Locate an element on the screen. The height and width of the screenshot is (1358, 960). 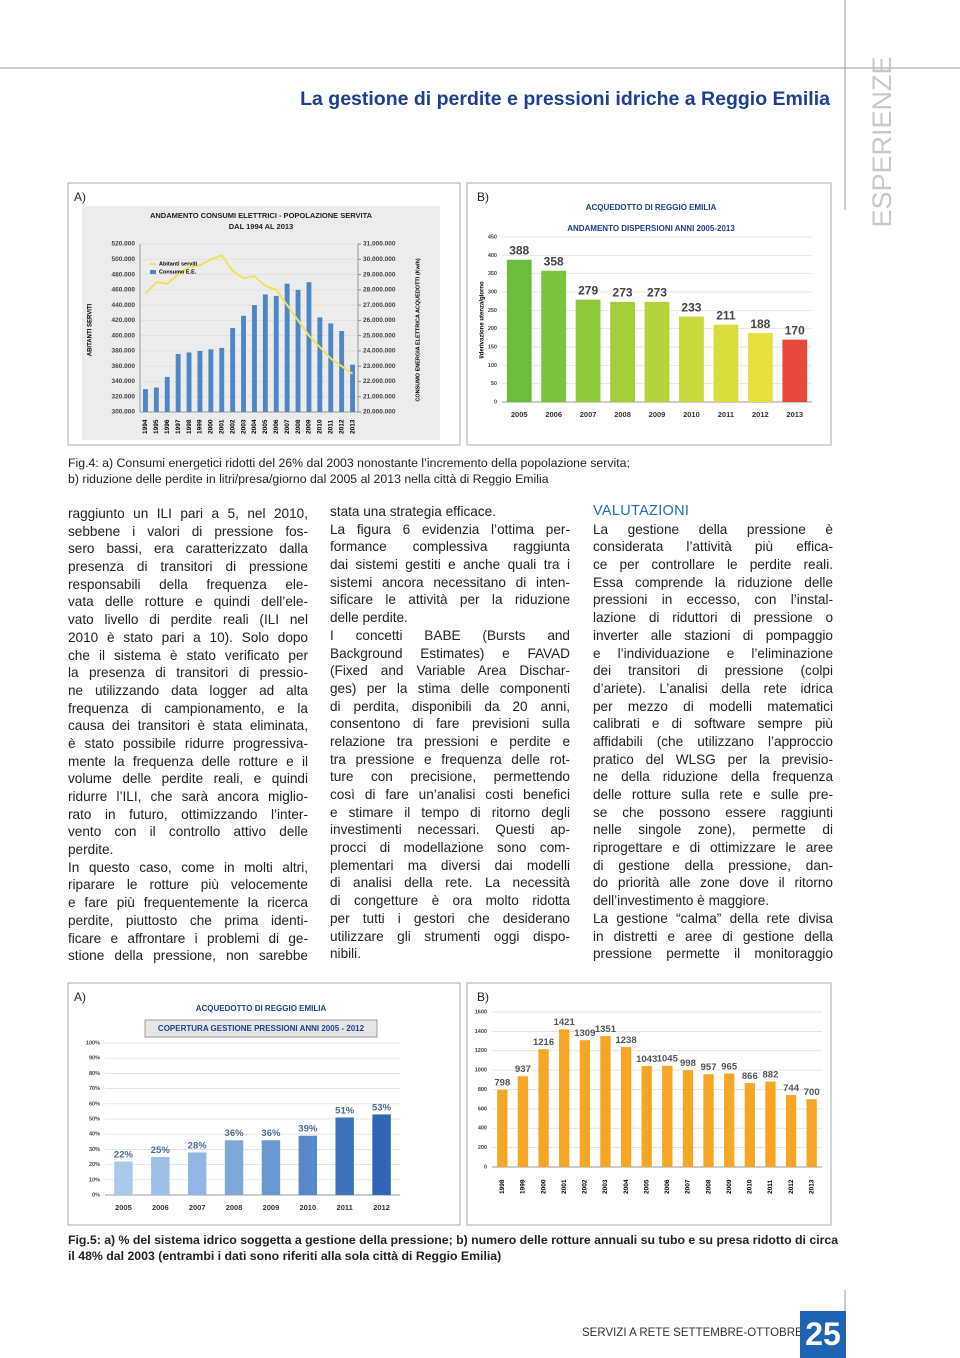
x-tick-label: 1996 is located at coordinates (167, 426).